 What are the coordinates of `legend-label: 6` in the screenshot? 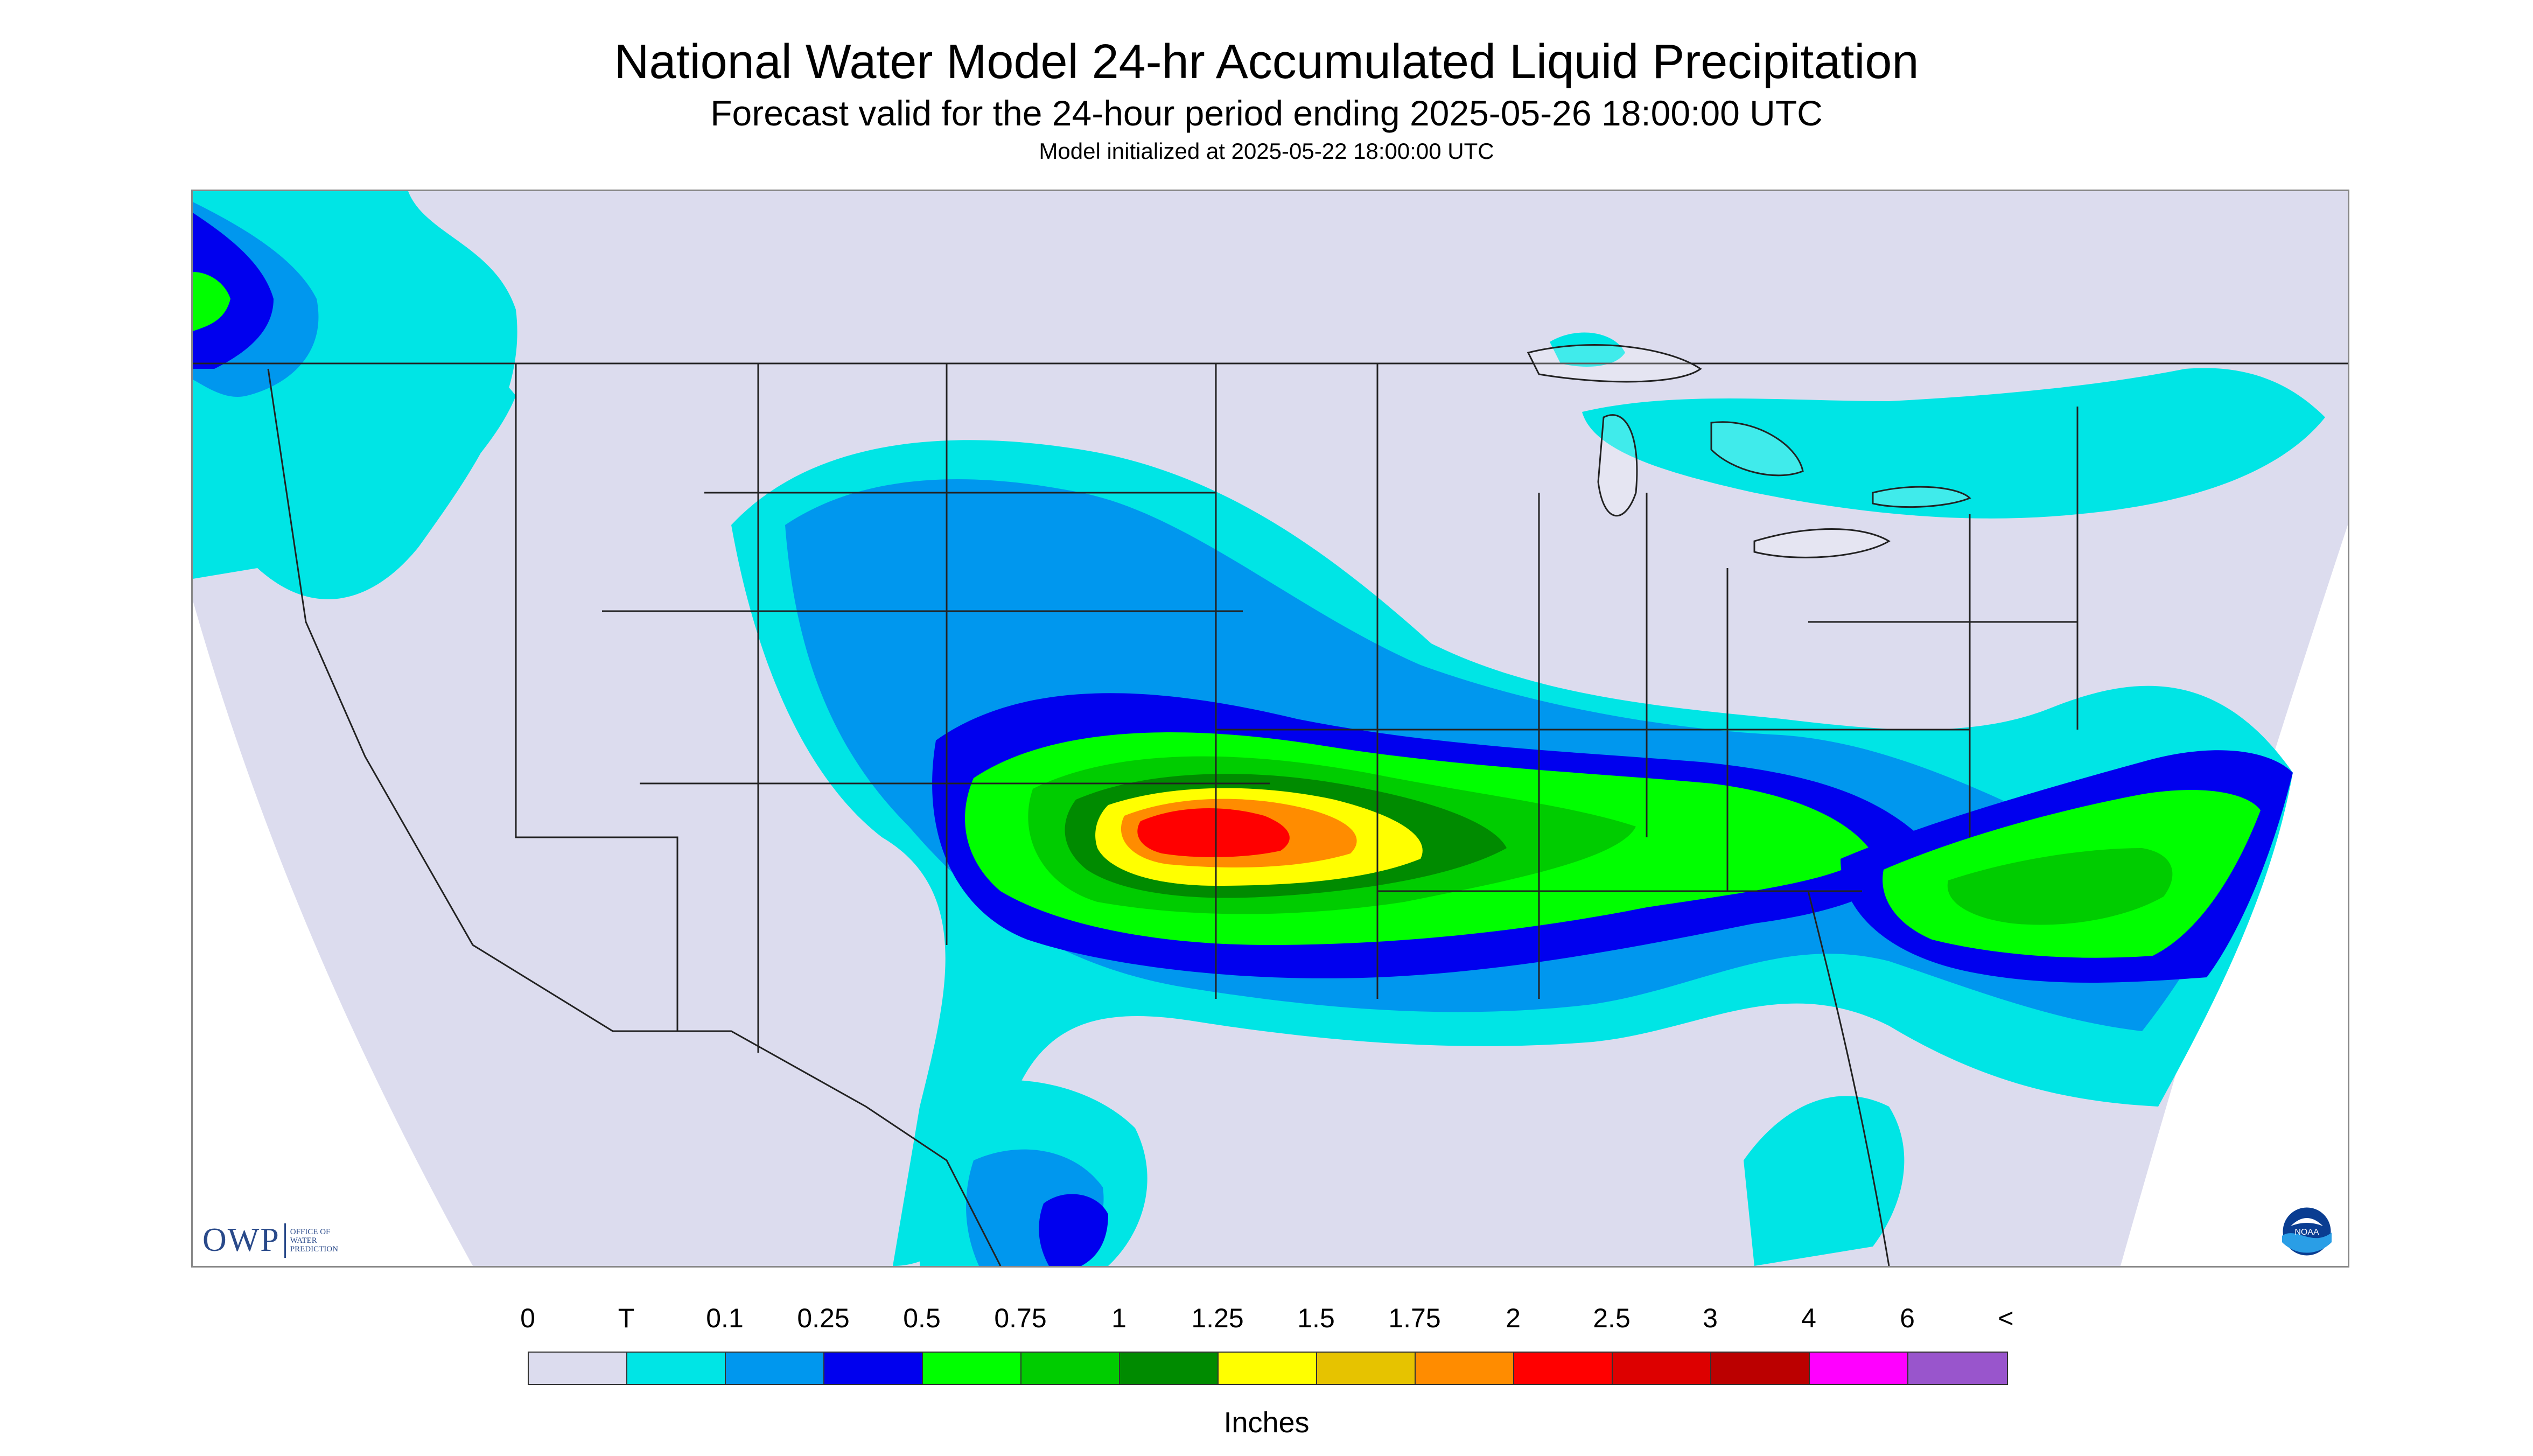 It's located at (1908, 1318).